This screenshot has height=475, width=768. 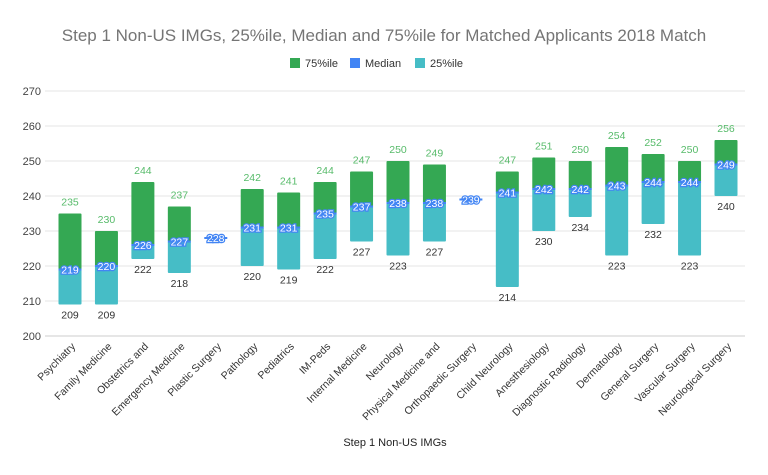 What do you see at coordinates (180, 196) in the screenshot?
I see `label-75: 237` at bounding box center [180, 196].